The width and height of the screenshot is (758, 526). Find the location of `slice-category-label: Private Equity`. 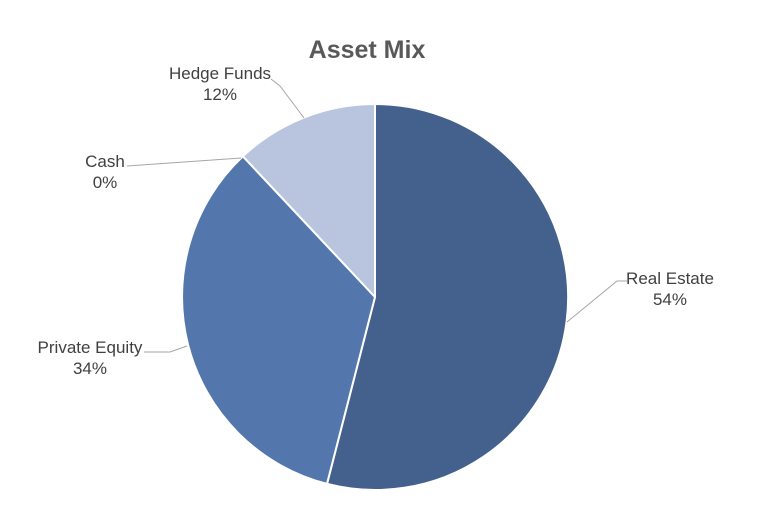

slice-category-label: Private Equity is located at coordinates (90, 347).